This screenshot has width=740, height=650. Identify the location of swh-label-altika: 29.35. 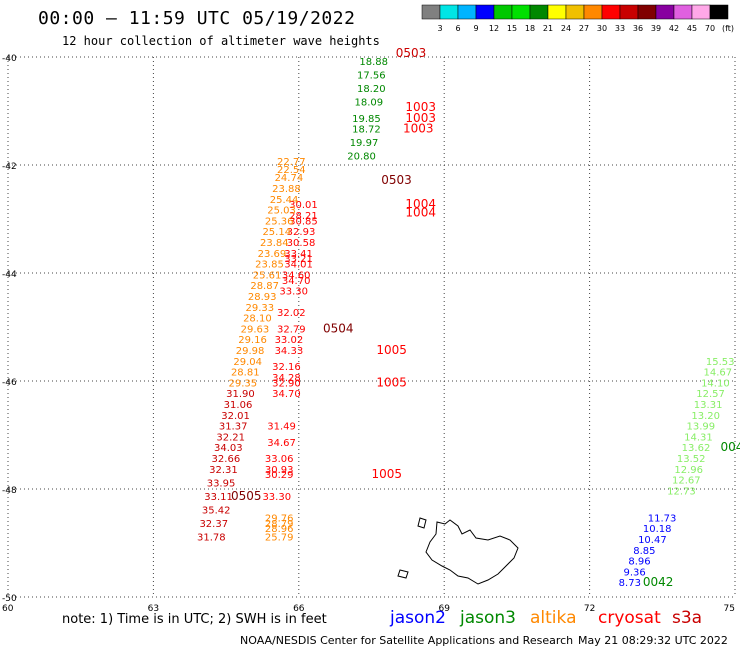
(243, 383).